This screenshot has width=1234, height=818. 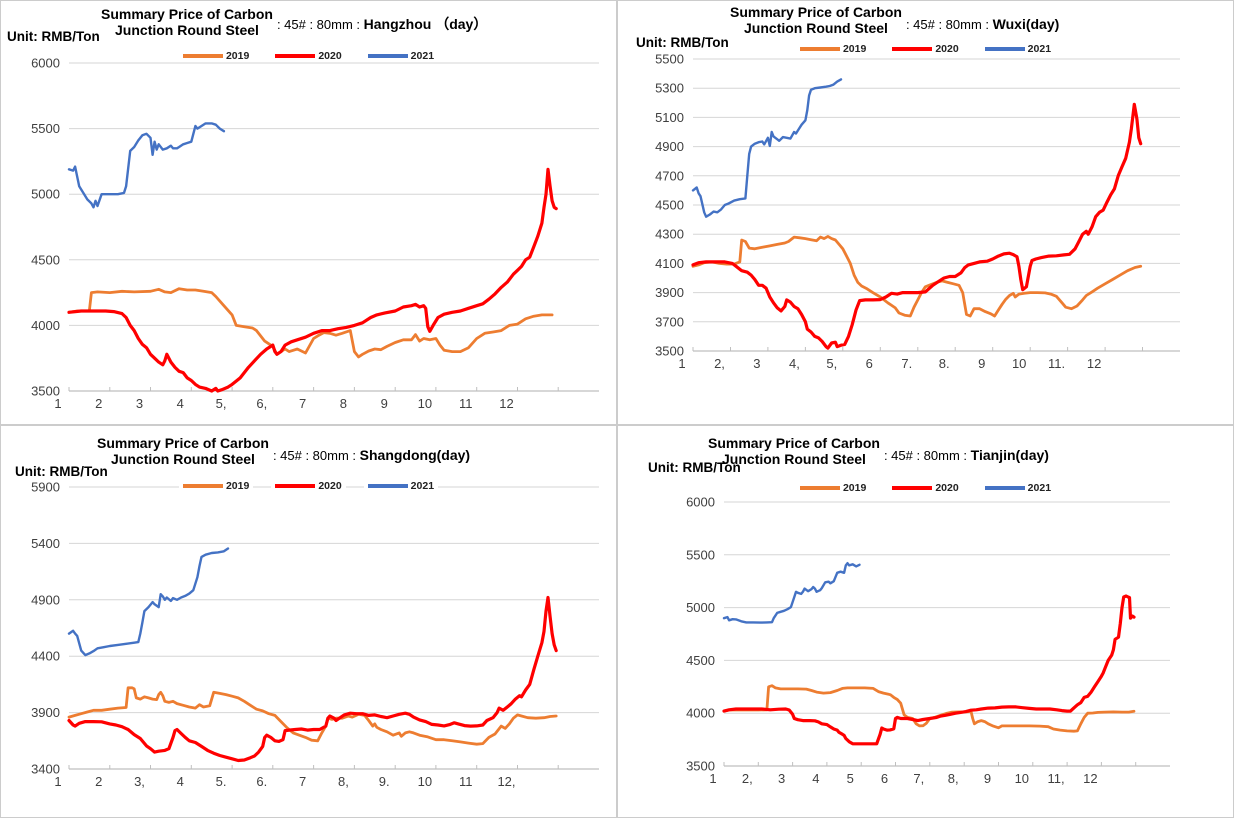 What do you see at coordinates (45, 63) in the screenshot?
I see `y-axis-tick-label: 6000` at bounding box center [45, 63].